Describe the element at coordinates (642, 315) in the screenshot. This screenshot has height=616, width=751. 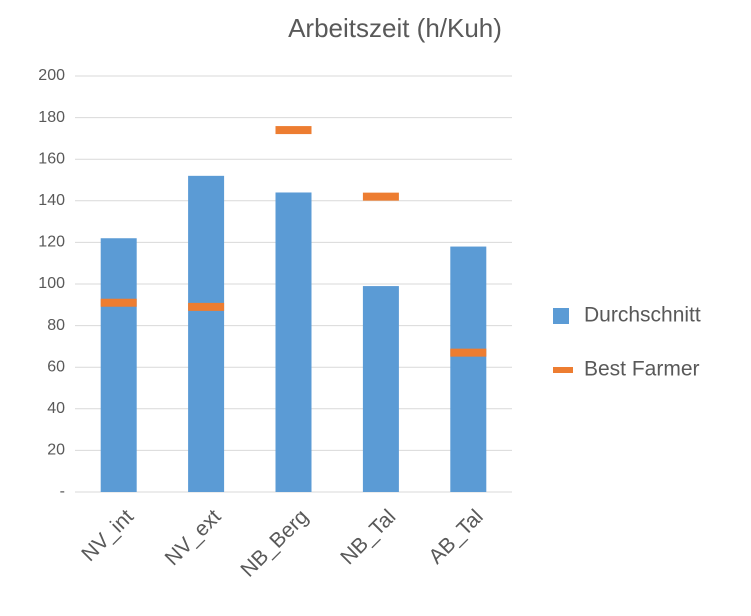
I see `legend-label: Durchschnitt` at that location.